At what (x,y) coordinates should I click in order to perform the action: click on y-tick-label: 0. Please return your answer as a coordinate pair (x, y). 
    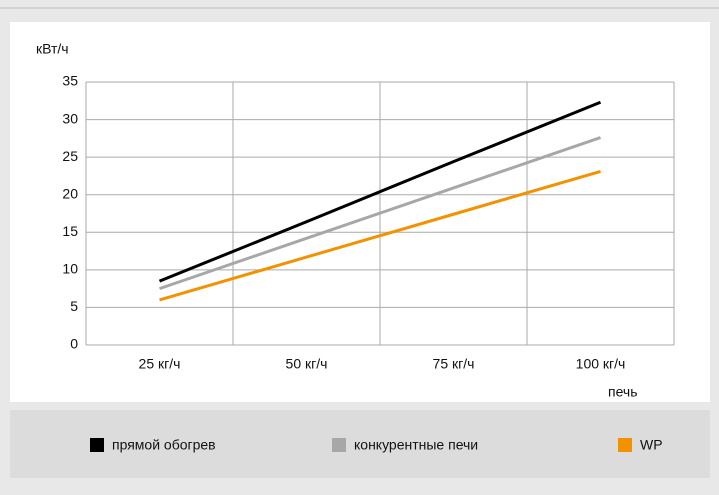
    Looking at the image, I should click on (74, 344).